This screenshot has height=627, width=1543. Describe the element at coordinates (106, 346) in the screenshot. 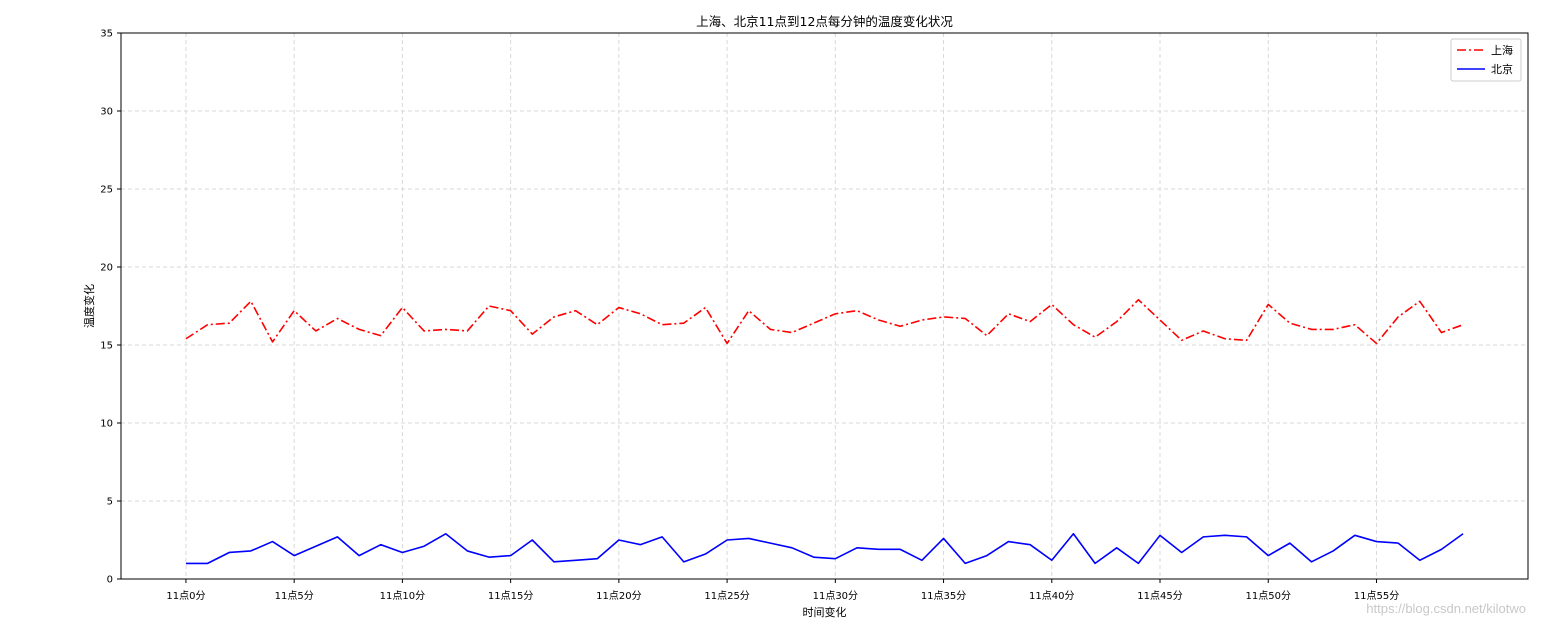

I see `y-tick-label: 15` at that location.